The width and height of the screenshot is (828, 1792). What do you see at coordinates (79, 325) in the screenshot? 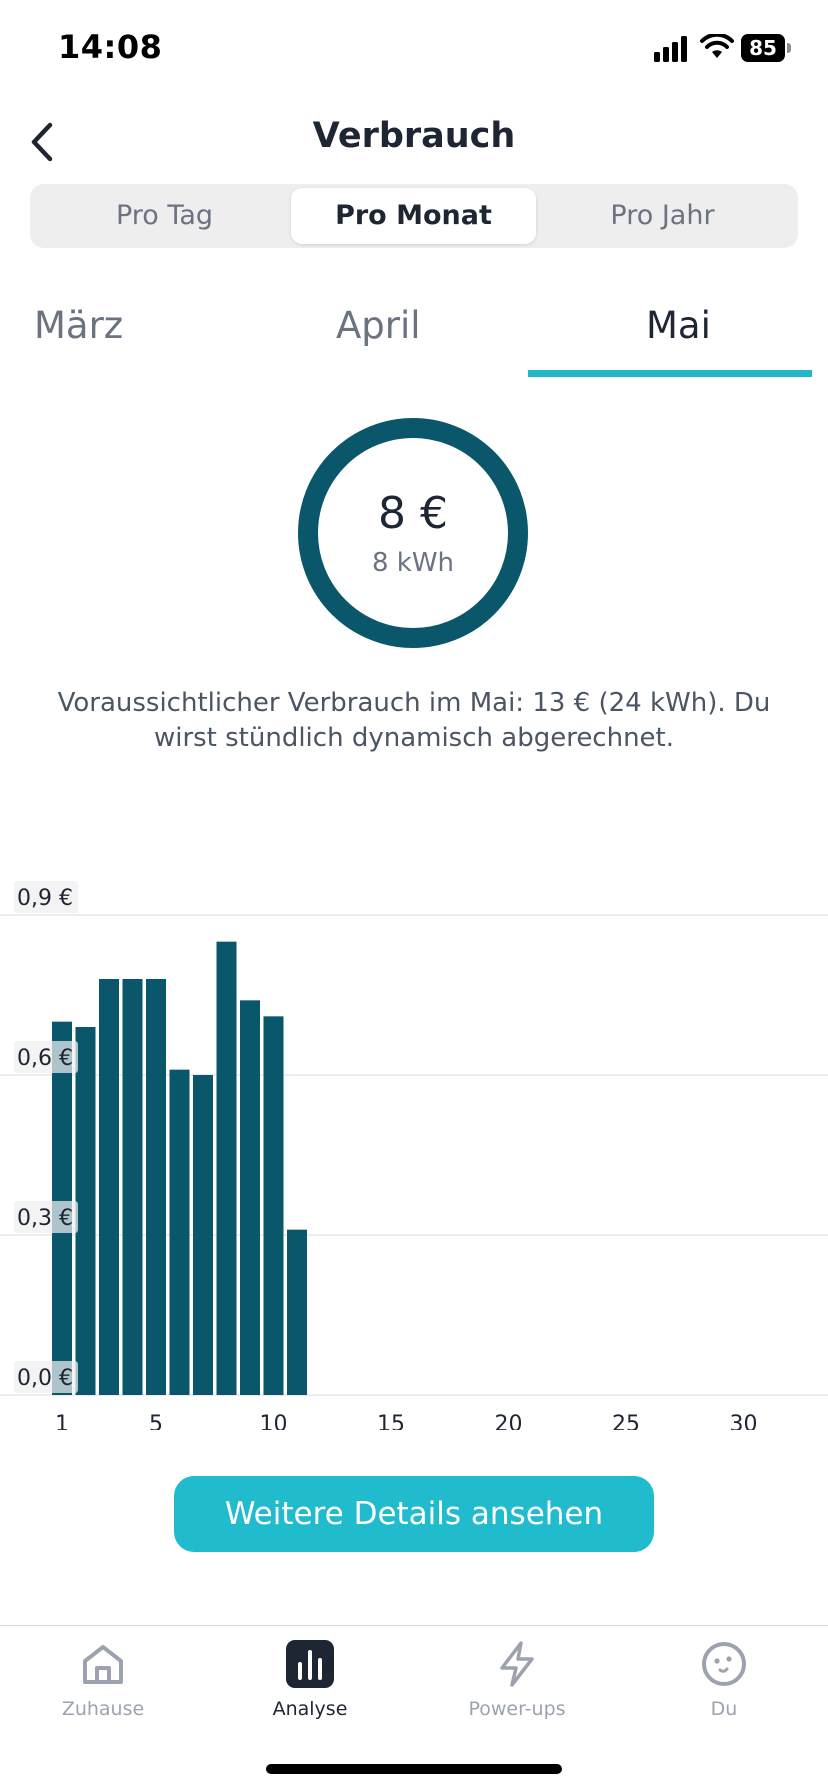
I see `tab-march: März` at bounding box center [79, 325].